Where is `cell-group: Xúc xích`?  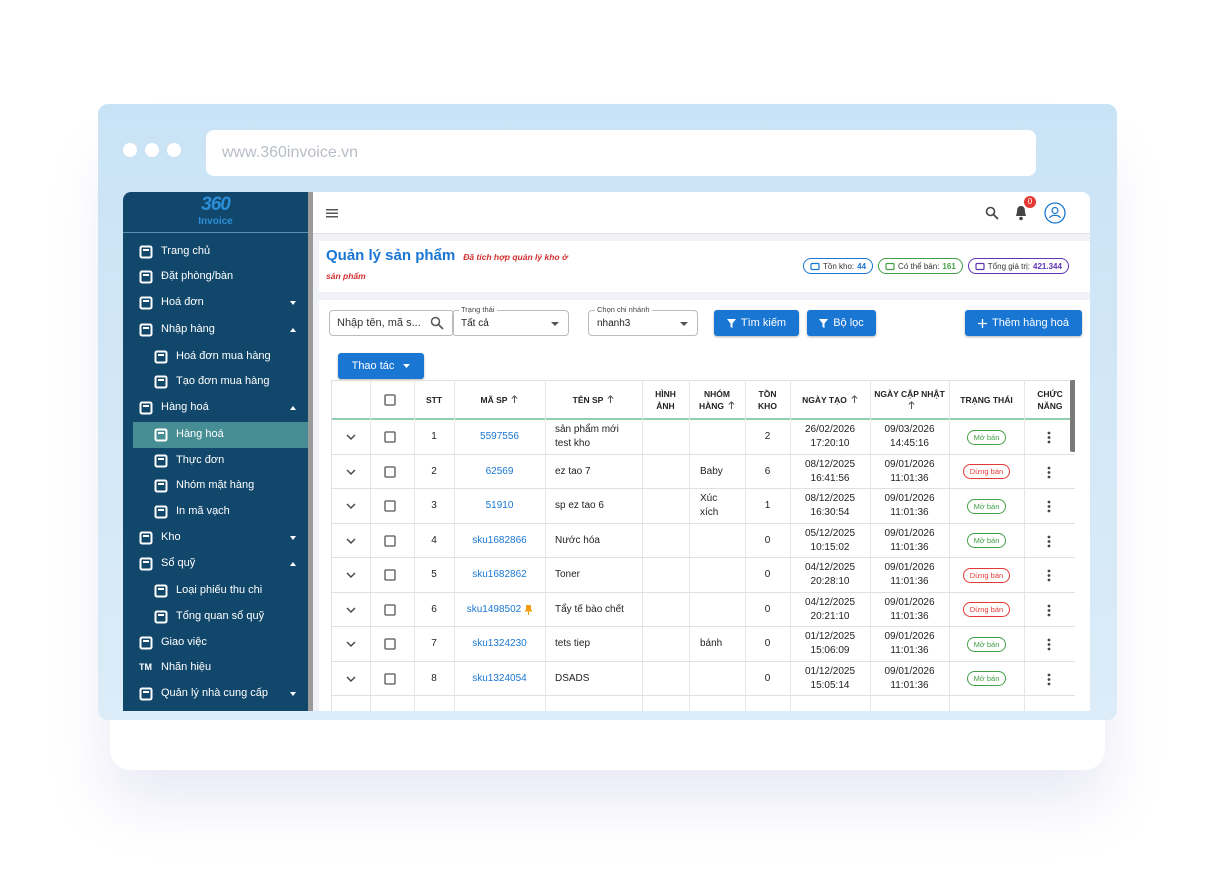
cell-group: Xúc xích is located at coordinates (717, 506).